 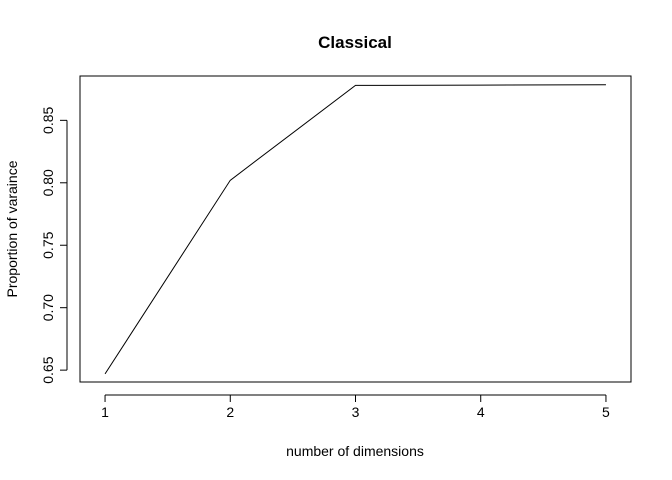 What do you see at coordinates (48, 244) in the screenshot?
I see `y-tick-label: 0.75` at bounding box center [48, 244].